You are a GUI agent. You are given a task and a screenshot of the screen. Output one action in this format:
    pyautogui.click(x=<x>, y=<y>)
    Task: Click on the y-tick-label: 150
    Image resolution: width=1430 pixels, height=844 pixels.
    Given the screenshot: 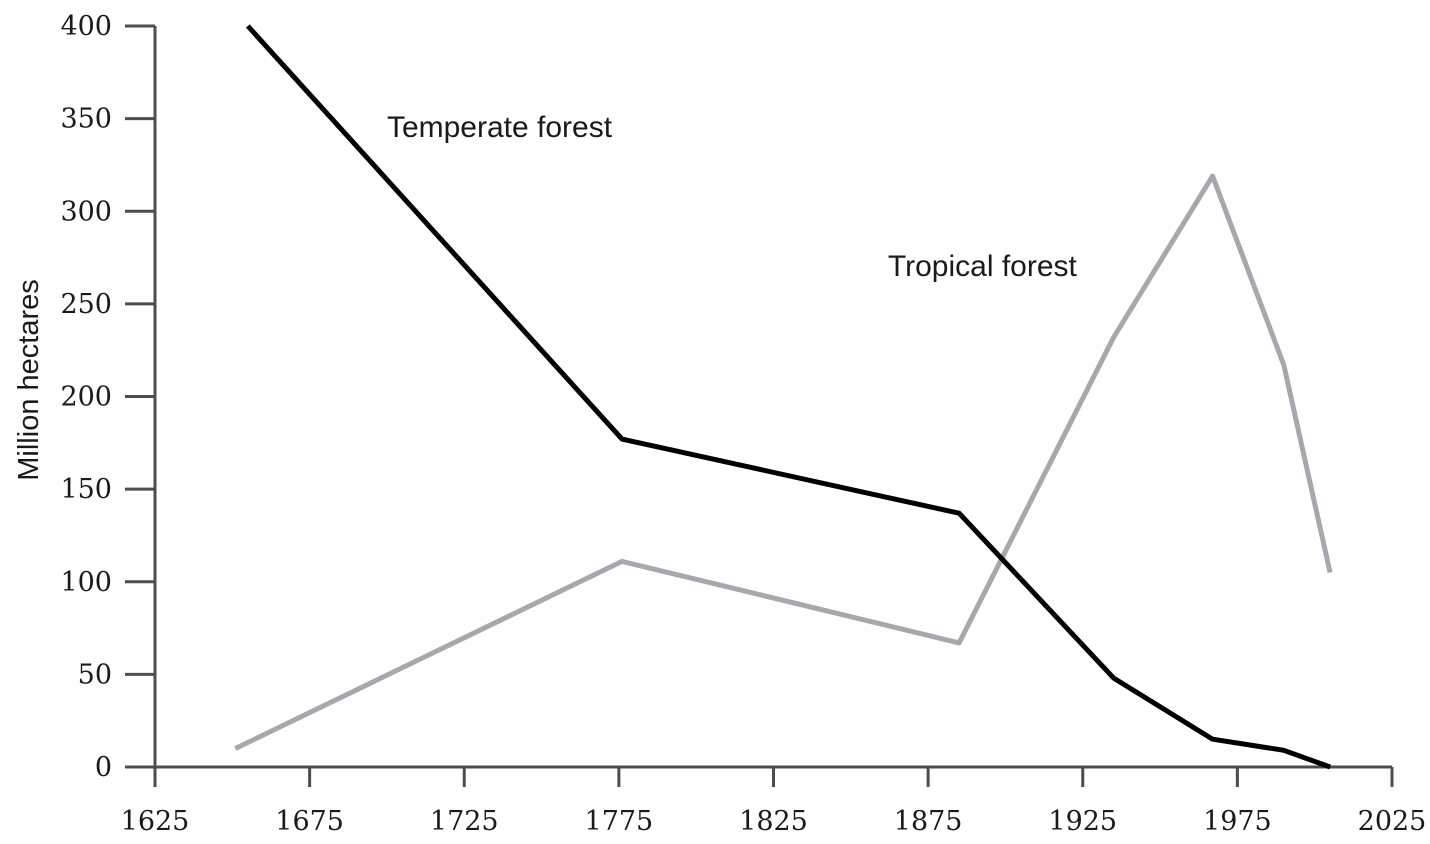 What is the action you would take?
    pyautogui.click(x=86, y=489)
    